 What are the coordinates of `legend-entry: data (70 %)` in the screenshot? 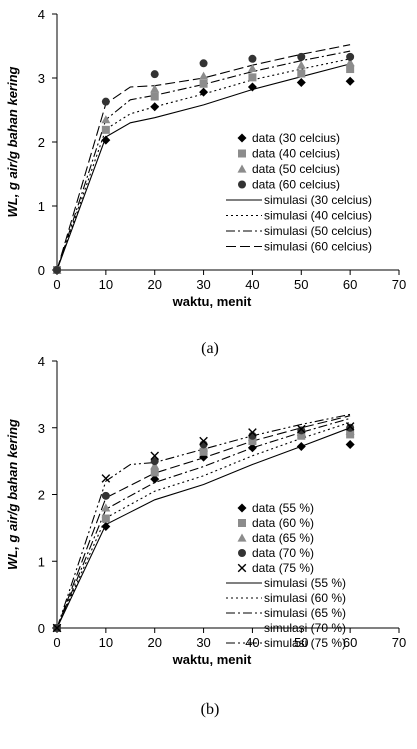 It's located at (283, 553).